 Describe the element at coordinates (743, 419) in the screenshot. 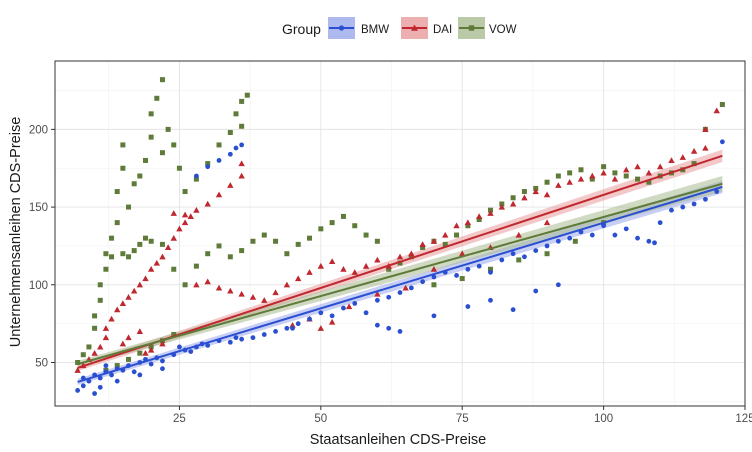

I see `x-tick-label: 125` at that location.